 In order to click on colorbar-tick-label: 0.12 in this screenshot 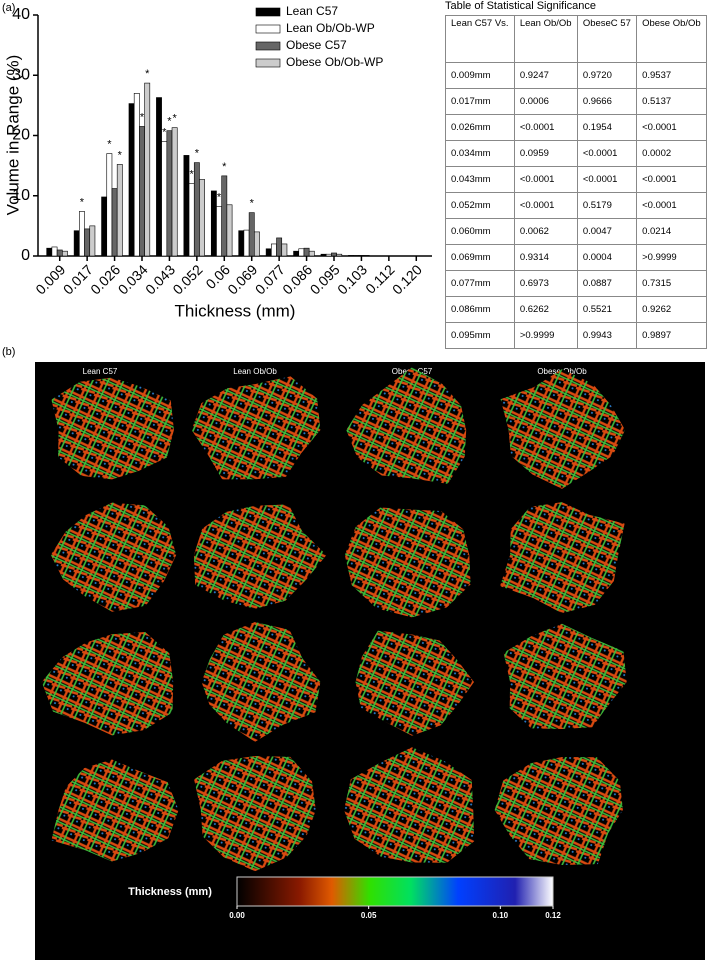, I will do `click(553, 915)`.